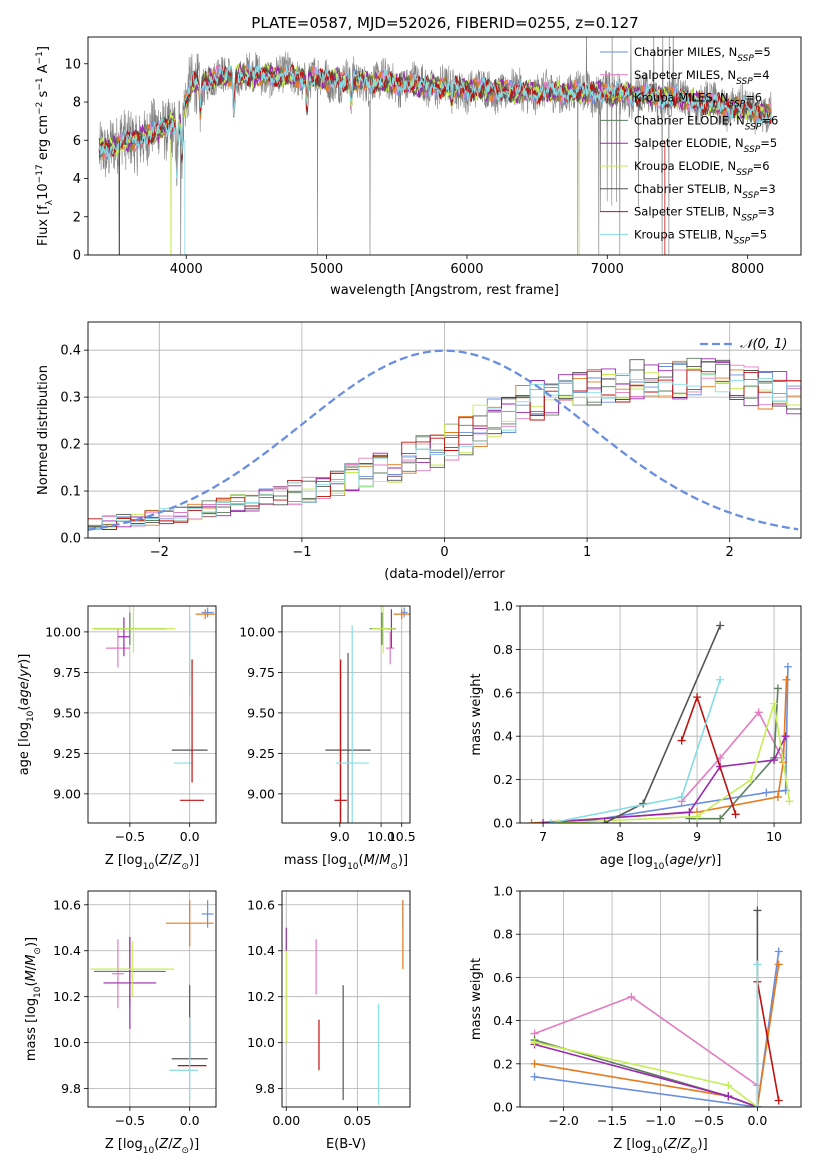 The width and height of the screenshot is (819, 1170). What do you see at coordinates (444, 574) in the screenshot?
I see `x-axis-label: (data-model)/error` at bounding box center [444, 574].